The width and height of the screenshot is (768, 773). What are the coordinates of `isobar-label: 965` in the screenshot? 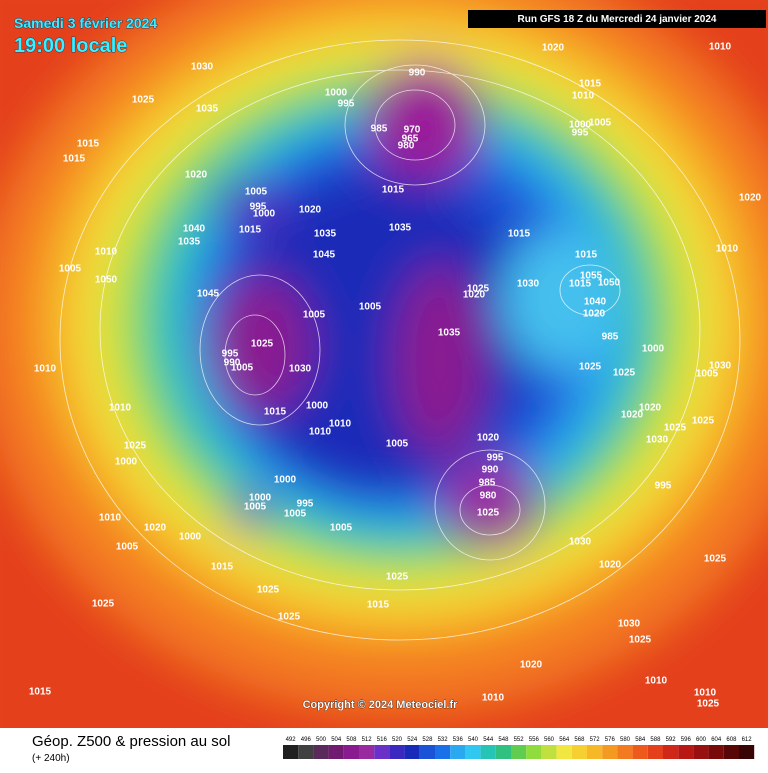 It's located at (410, 139).